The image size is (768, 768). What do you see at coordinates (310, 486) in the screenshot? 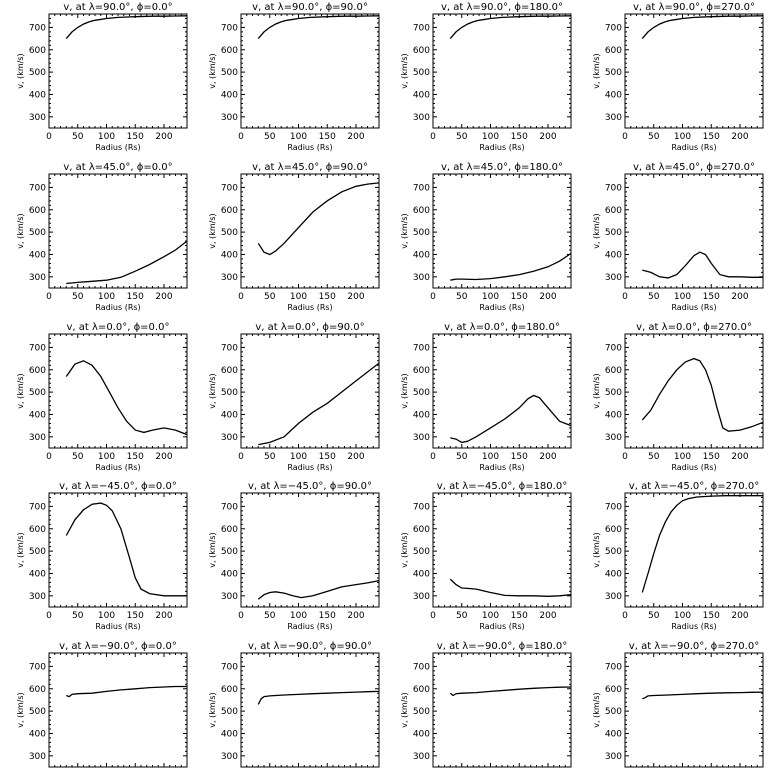
I see `panel-title: v, at λ=−45.0°, ϕ=90.0°` at bounding box center [310, 486].